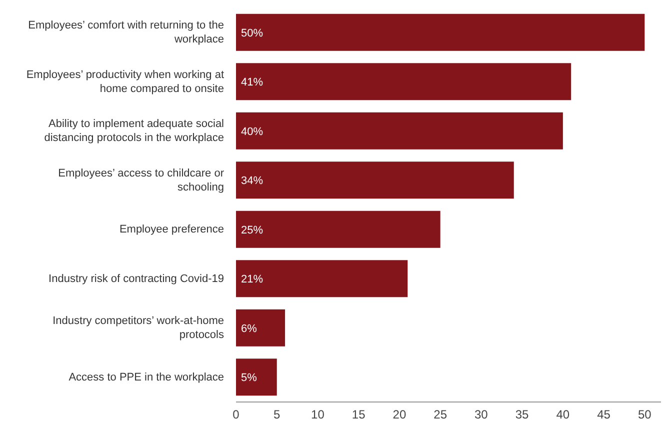  I want to click on y-tick-label: Access to PPE in the workplace, so click(146, 377).